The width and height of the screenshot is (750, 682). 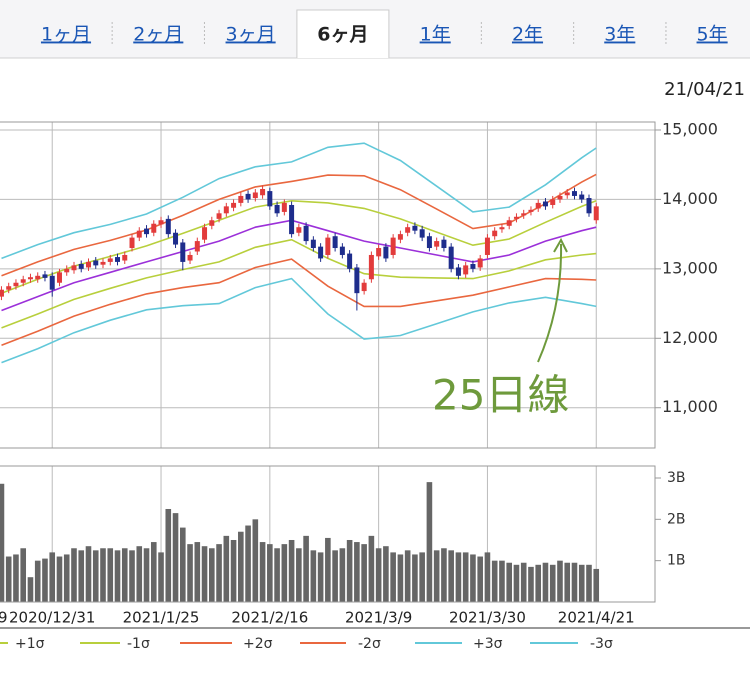 I want to click on y-tick-label: 11,000, so click(x=690, y=406).